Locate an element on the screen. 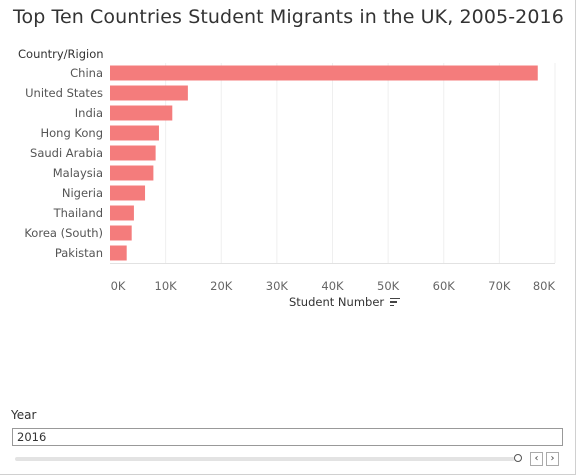 The height and width of the screenshot is (476, 577). chevron-right-icon: › is located at coordinates (552, 459).